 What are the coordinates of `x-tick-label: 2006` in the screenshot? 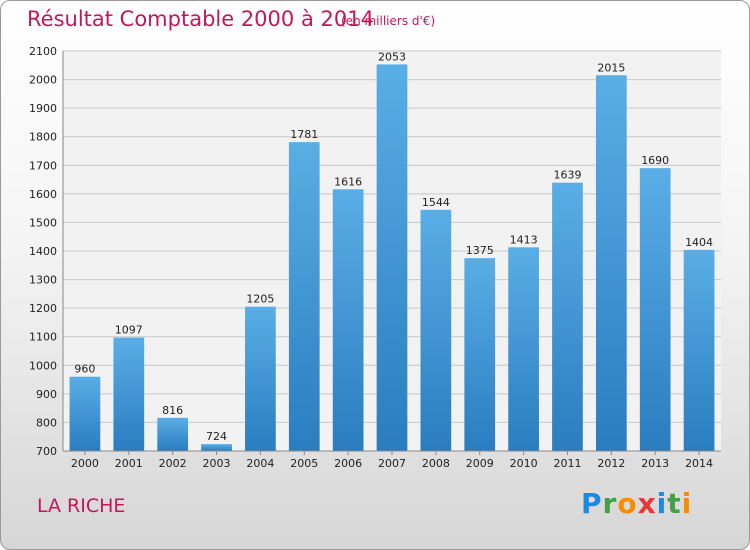 It's located at (348, 463).